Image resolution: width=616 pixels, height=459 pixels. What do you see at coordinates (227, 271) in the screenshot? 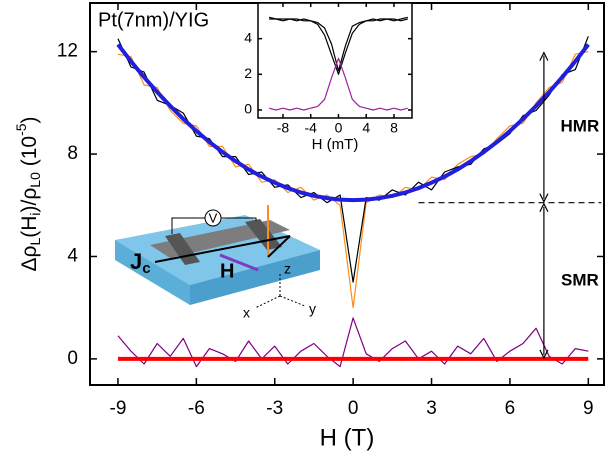
I see `device-label: H` at bounding box center [227, 271].